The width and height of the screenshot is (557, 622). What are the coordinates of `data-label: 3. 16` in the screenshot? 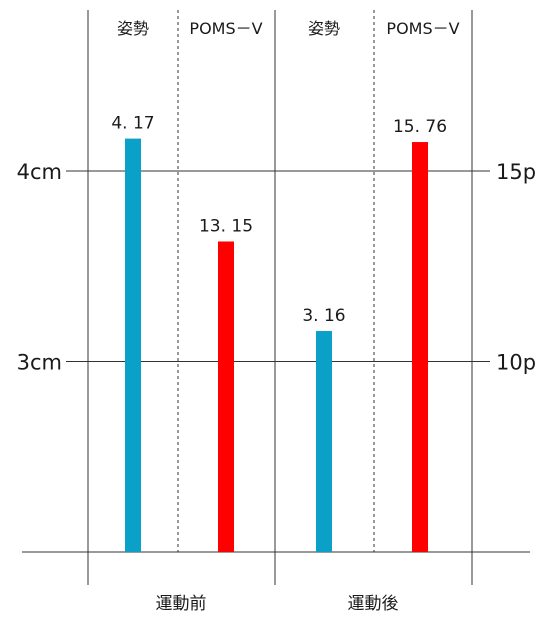 It's located at (323, 316).